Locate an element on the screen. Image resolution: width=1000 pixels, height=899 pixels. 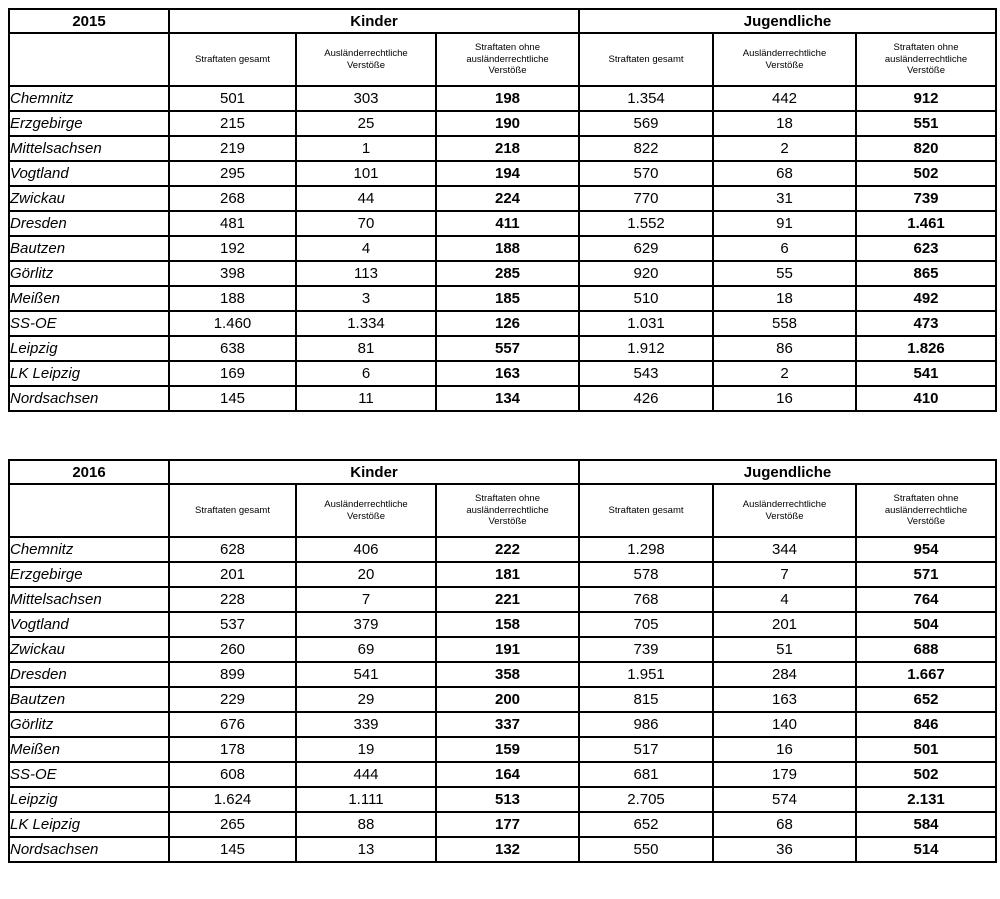
value-cell: 502 is located at coordinates (926, 173).